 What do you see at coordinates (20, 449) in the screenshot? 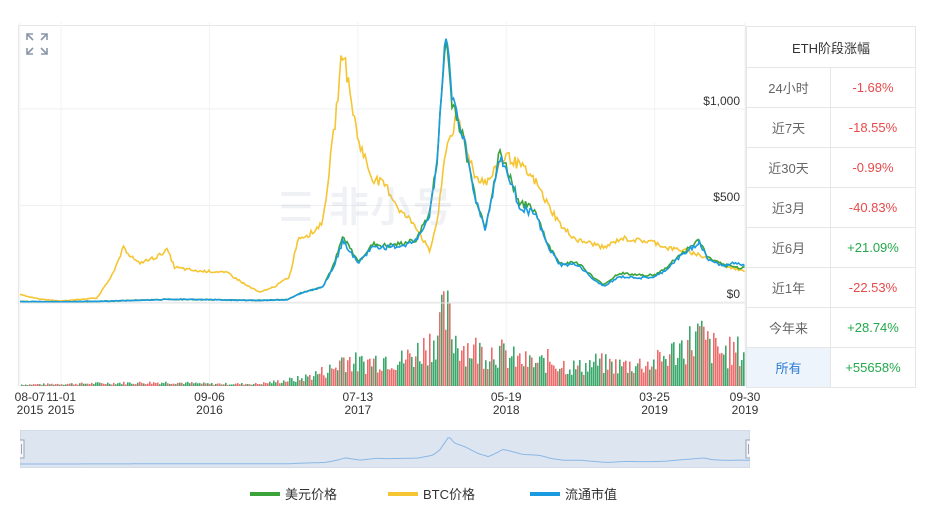
I see `navigator-handle-left` at bounding box center [20, 449].